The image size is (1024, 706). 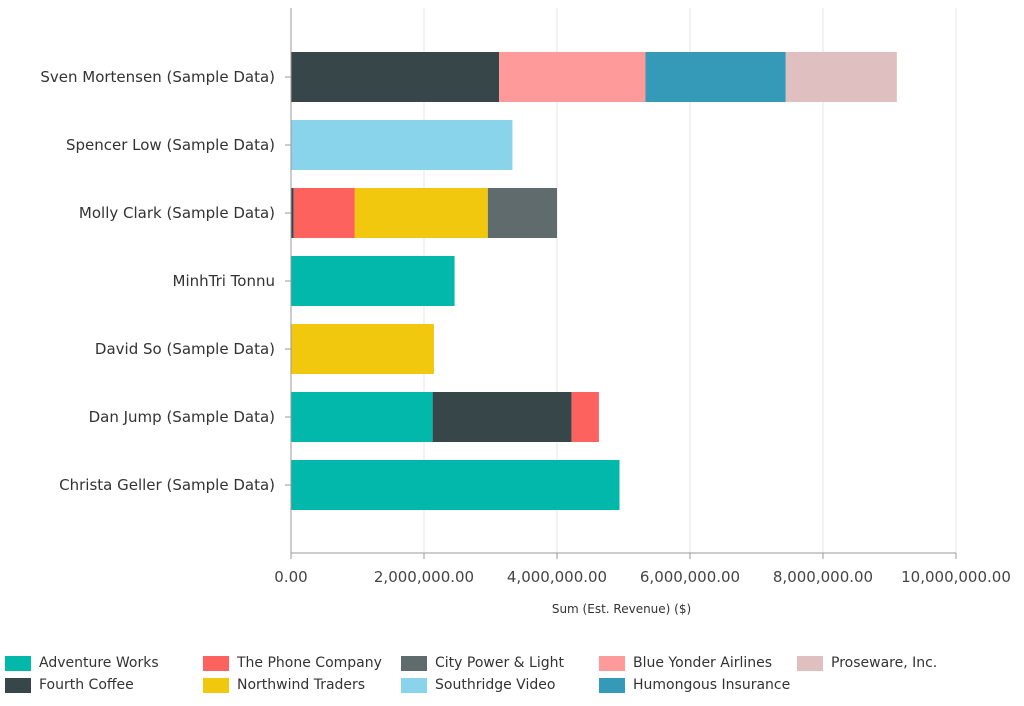 I want to click on legend-label: Northwind Traders, so click(x=301, y=685).